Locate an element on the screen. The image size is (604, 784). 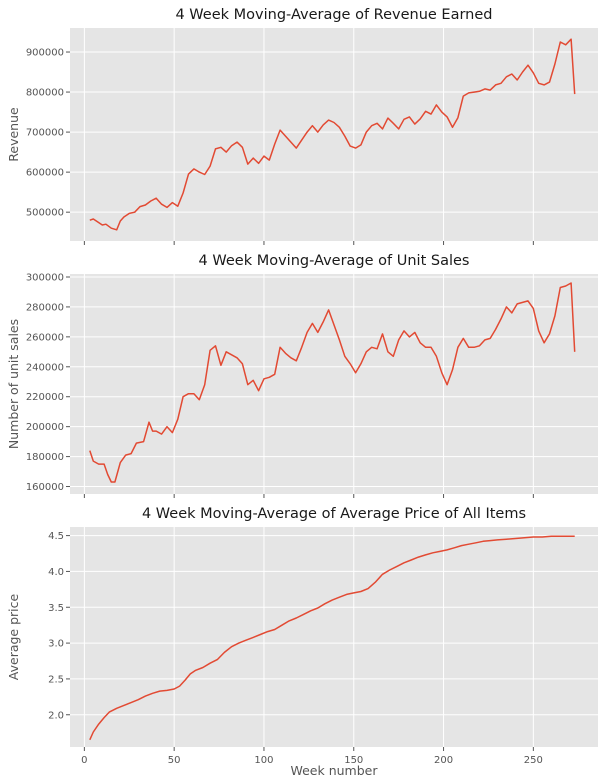
x-tick-label: 50 is located at coordinates (174, 760).